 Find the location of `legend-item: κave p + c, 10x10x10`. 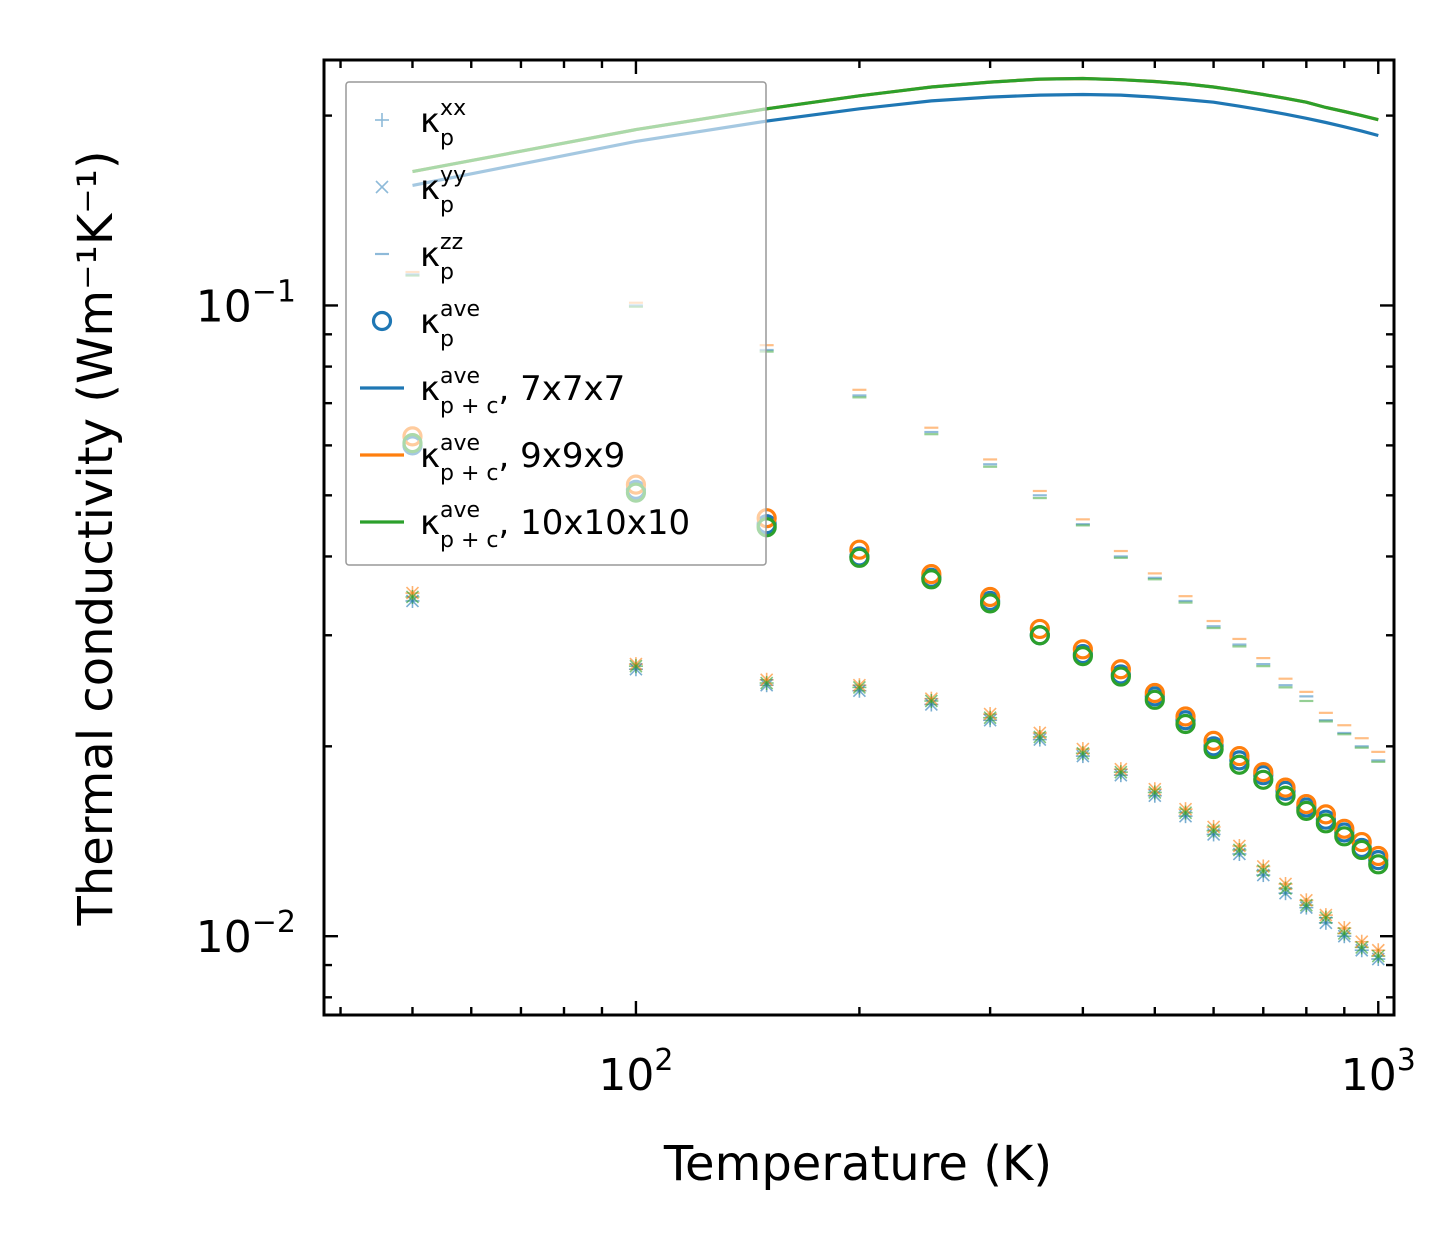

legend-item: κave p + c, 10x10x10 is located at coordinates (525, 525).